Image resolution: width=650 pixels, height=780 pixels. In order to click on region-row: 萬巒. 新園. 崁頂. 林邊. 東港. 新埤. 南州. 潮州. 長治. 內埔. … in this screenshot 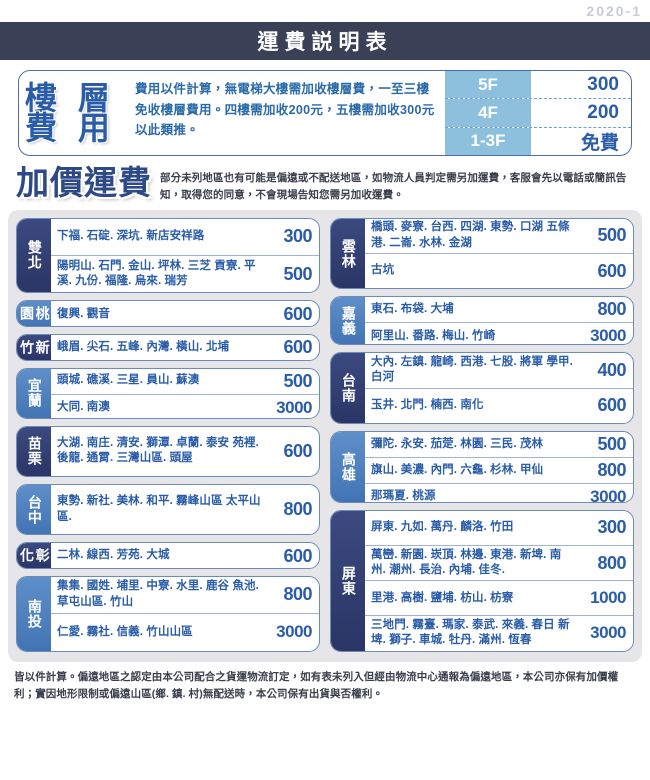, I will do `click(499, 564)`.